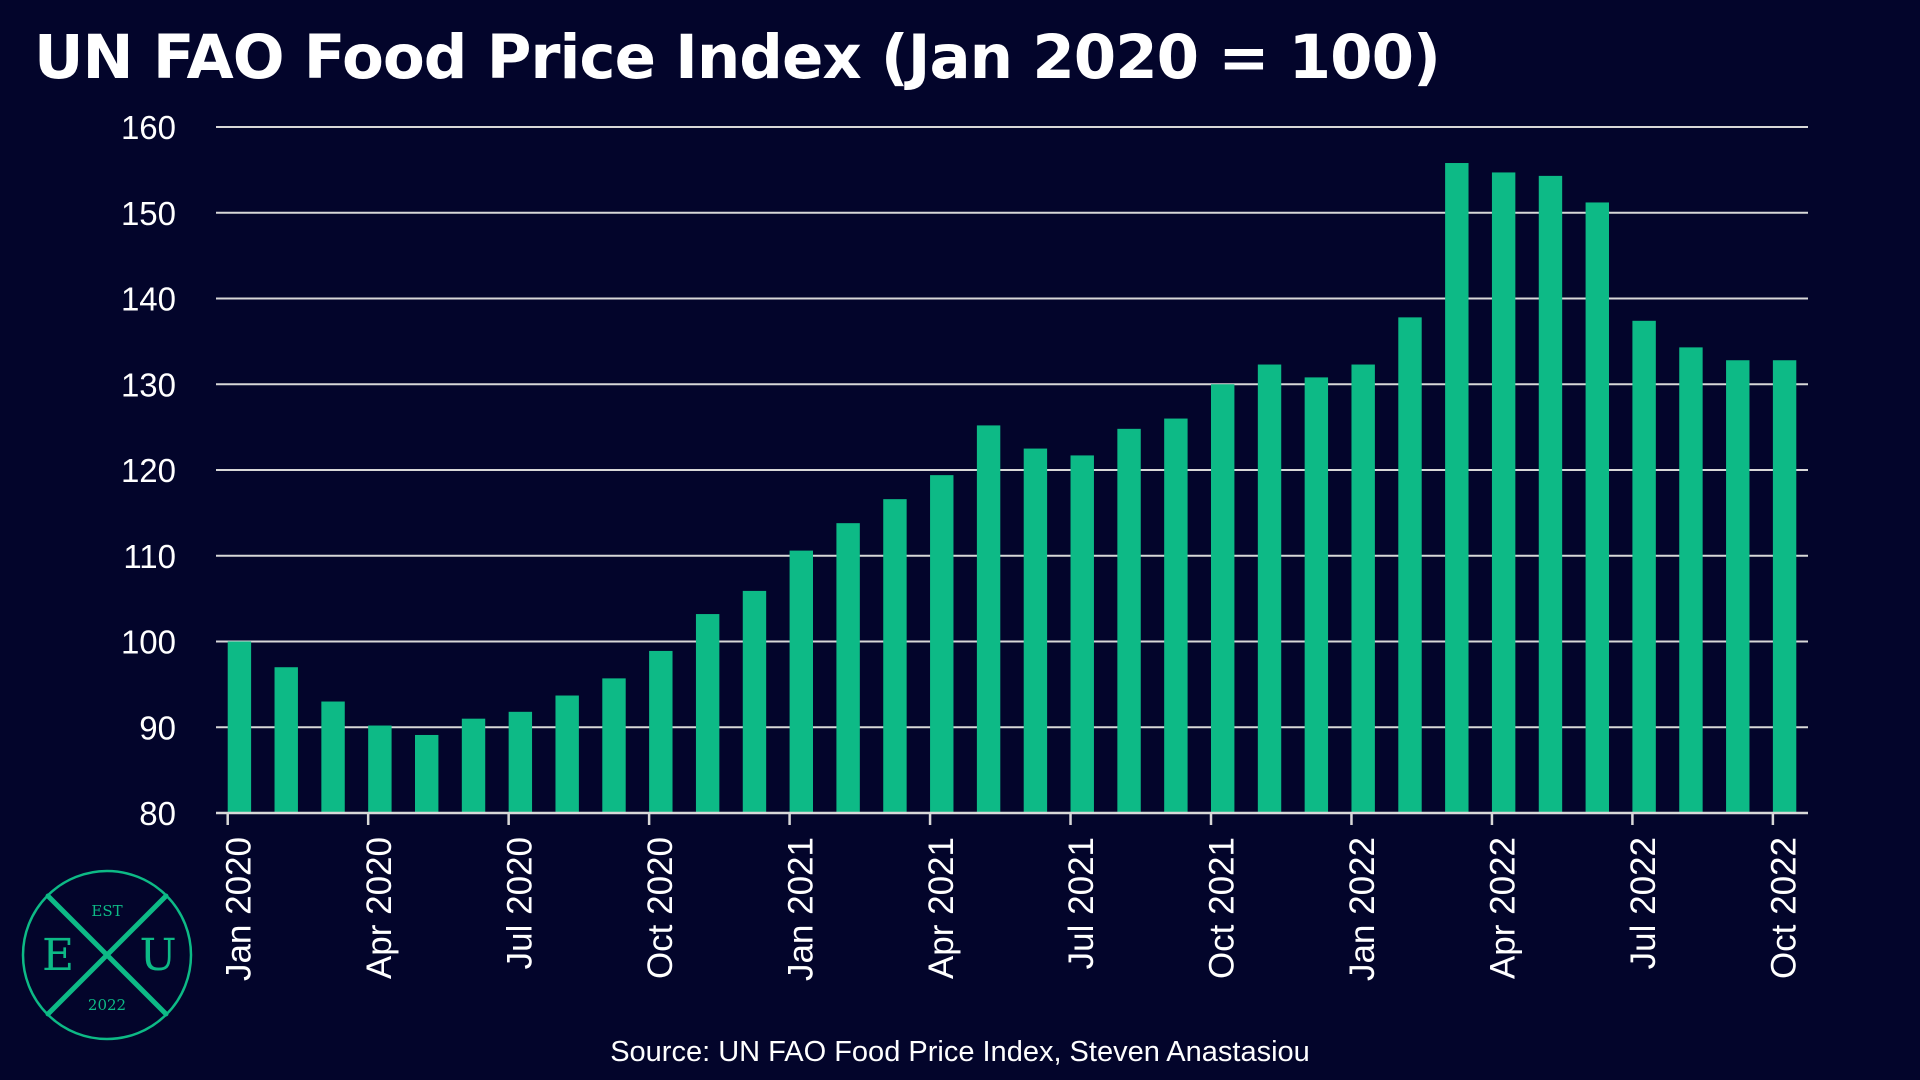 The image size is (1920, 1080). I want to click on y-tick-label: 140, so click(148, 299).